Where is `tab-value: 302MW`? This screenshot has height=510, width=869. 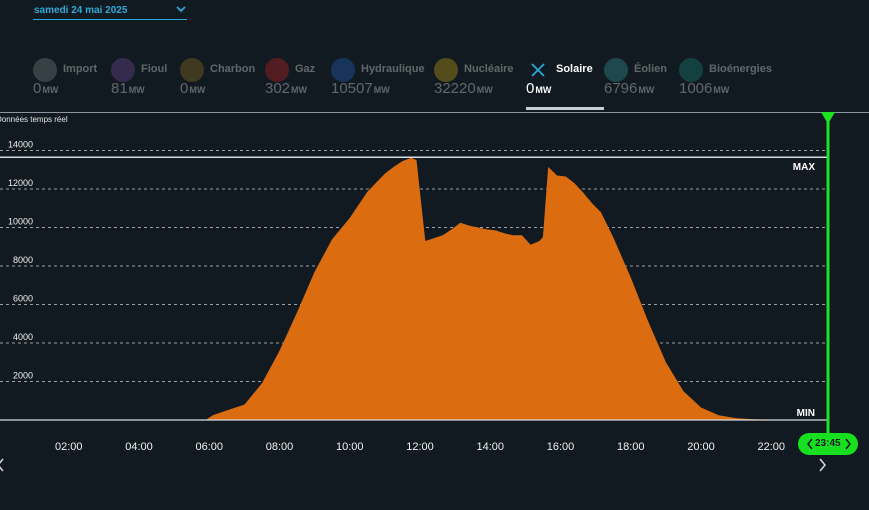 tab-value: 302MW is located at coordinates (286, 88).